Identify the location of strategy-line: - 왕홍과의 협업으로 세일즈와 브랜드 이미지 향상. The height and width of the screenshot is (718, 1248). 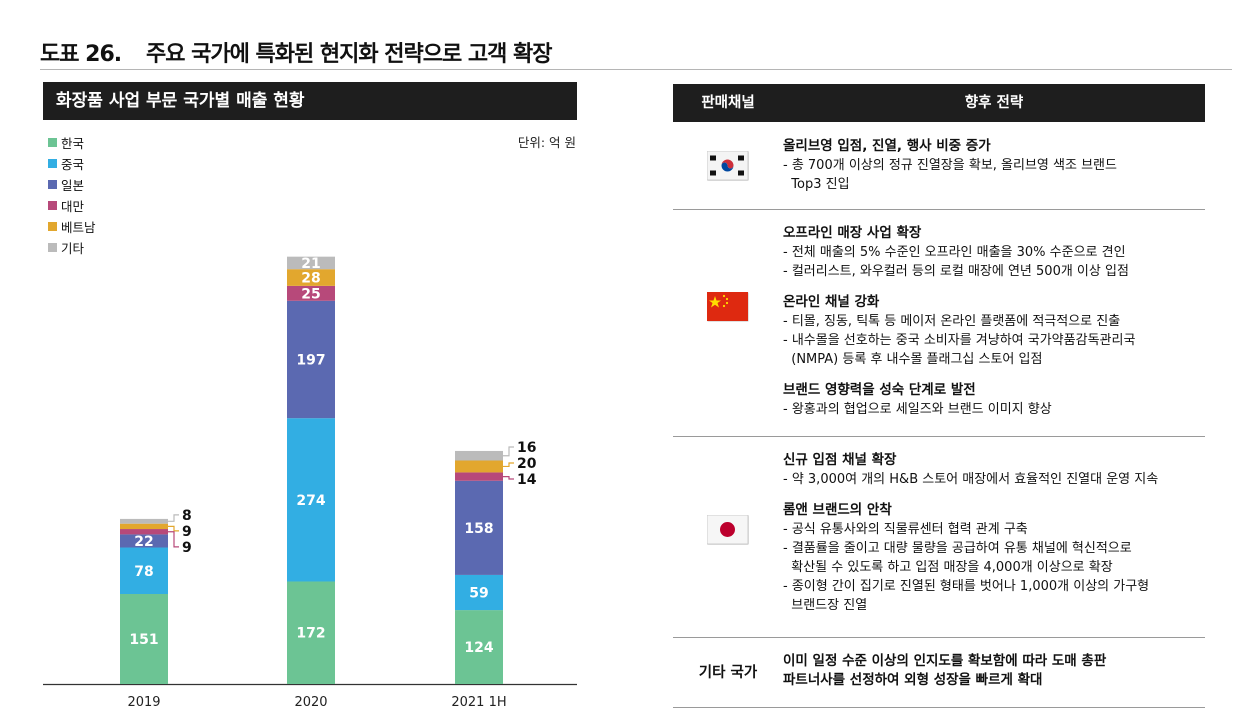
(917, 409).